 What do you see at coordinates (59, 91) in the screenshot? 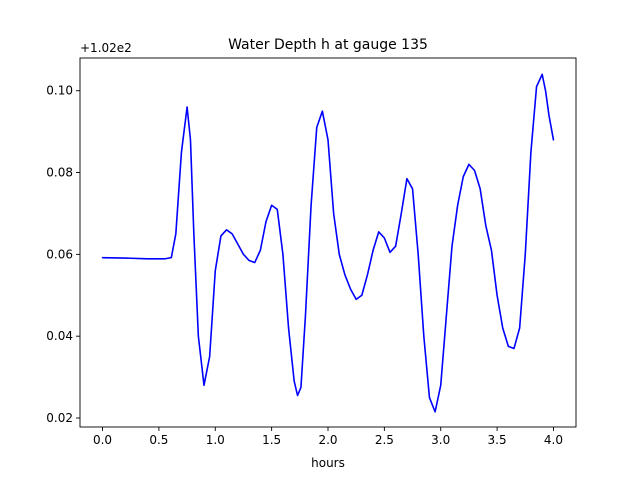
I see `y-tick-label: 0.10` at bounding box center [59, 91].